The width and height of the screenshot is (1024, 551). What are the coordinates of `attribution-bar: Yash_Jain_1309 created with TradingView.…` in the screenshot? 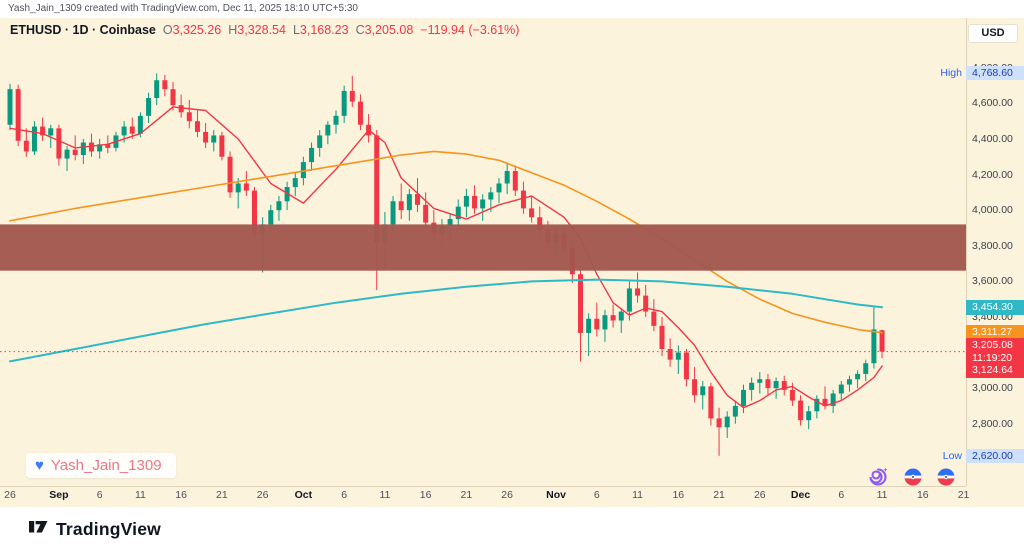 It's located at (512, 9).